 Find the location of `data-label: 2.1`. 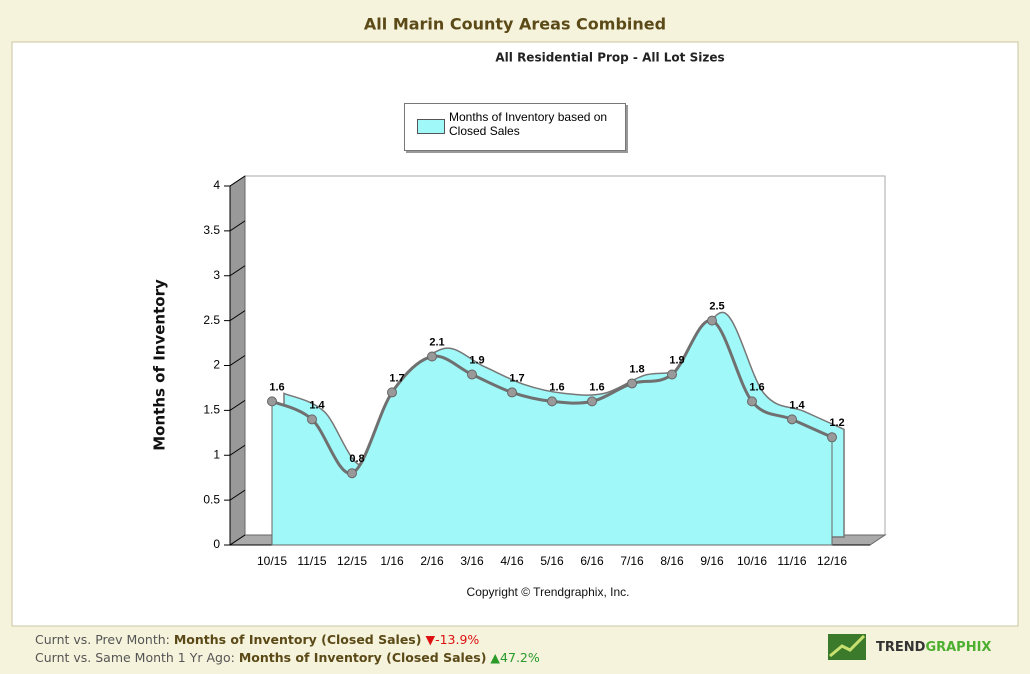

data-label: 2.1 is located at coordinates (436, 342).